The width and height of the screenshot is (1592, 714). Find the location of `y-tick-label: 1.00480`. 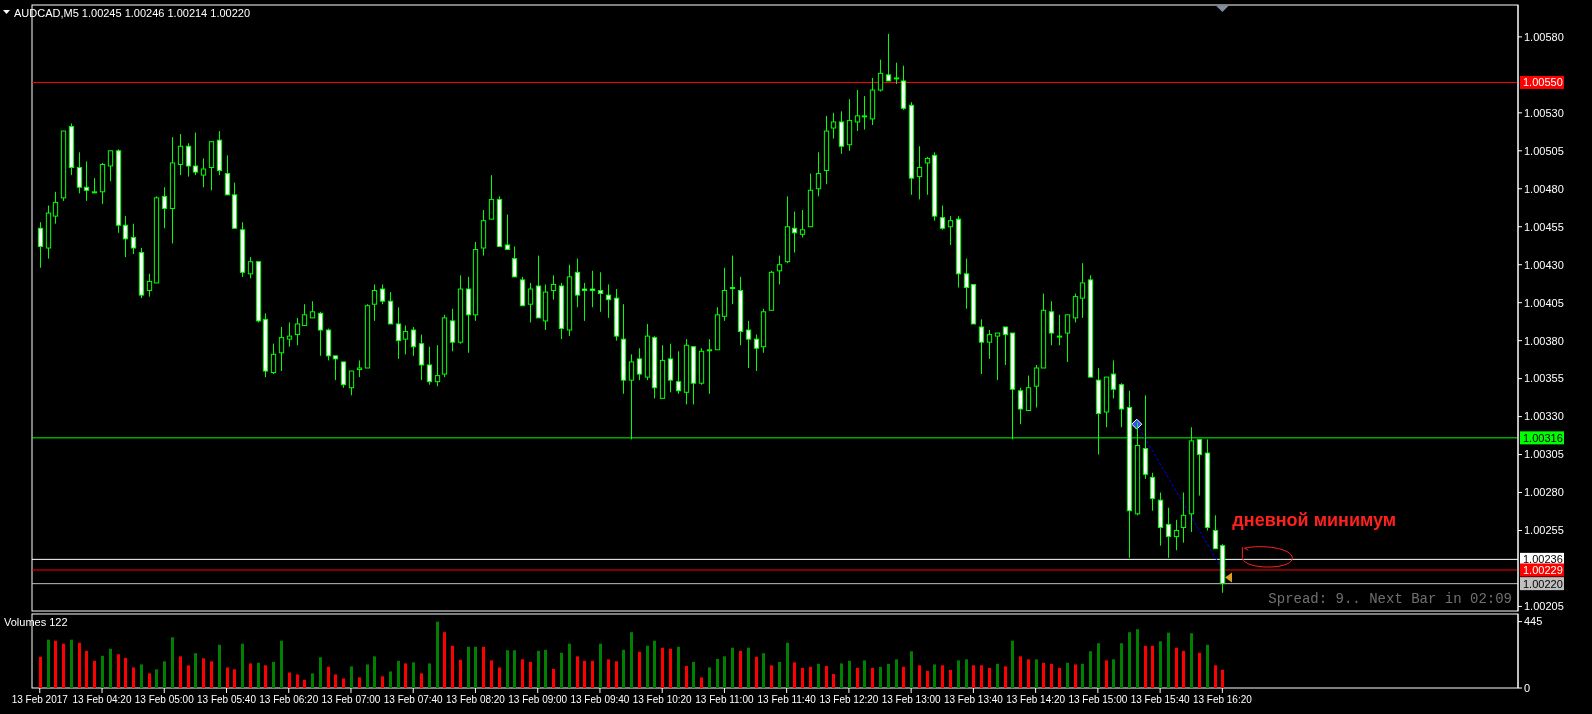

y-tick-label: 1.00480 is located at coordinates (1544, 188).